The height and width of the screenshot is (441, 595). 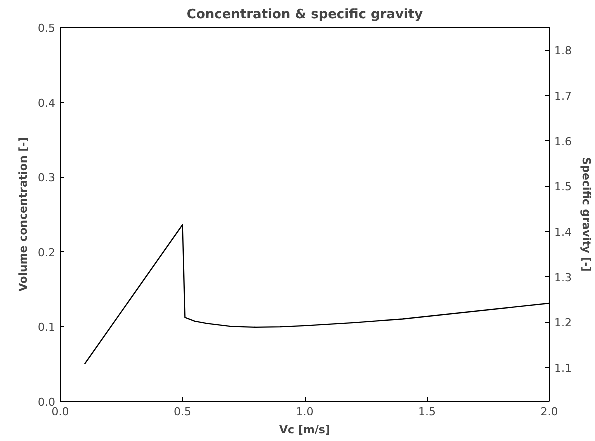 I want to click on y2-tick-label: 1.3, so click(x=563, y=277).